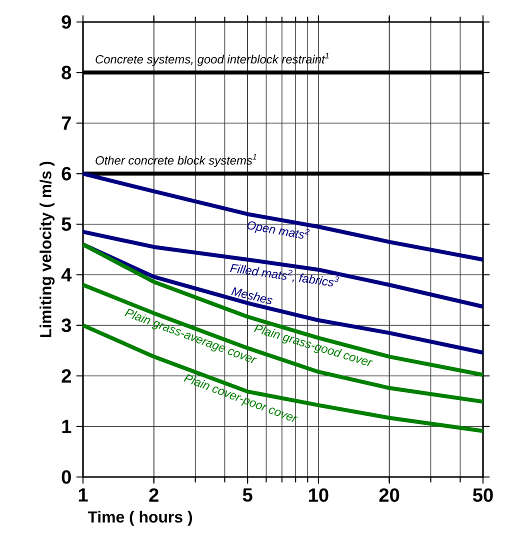 The width and height of the screenshot is (505, 542). What do you see at coordinates (66, 275) in the screenshot?
I see `y-tick-label: 4` at bounding box center [66, 275].